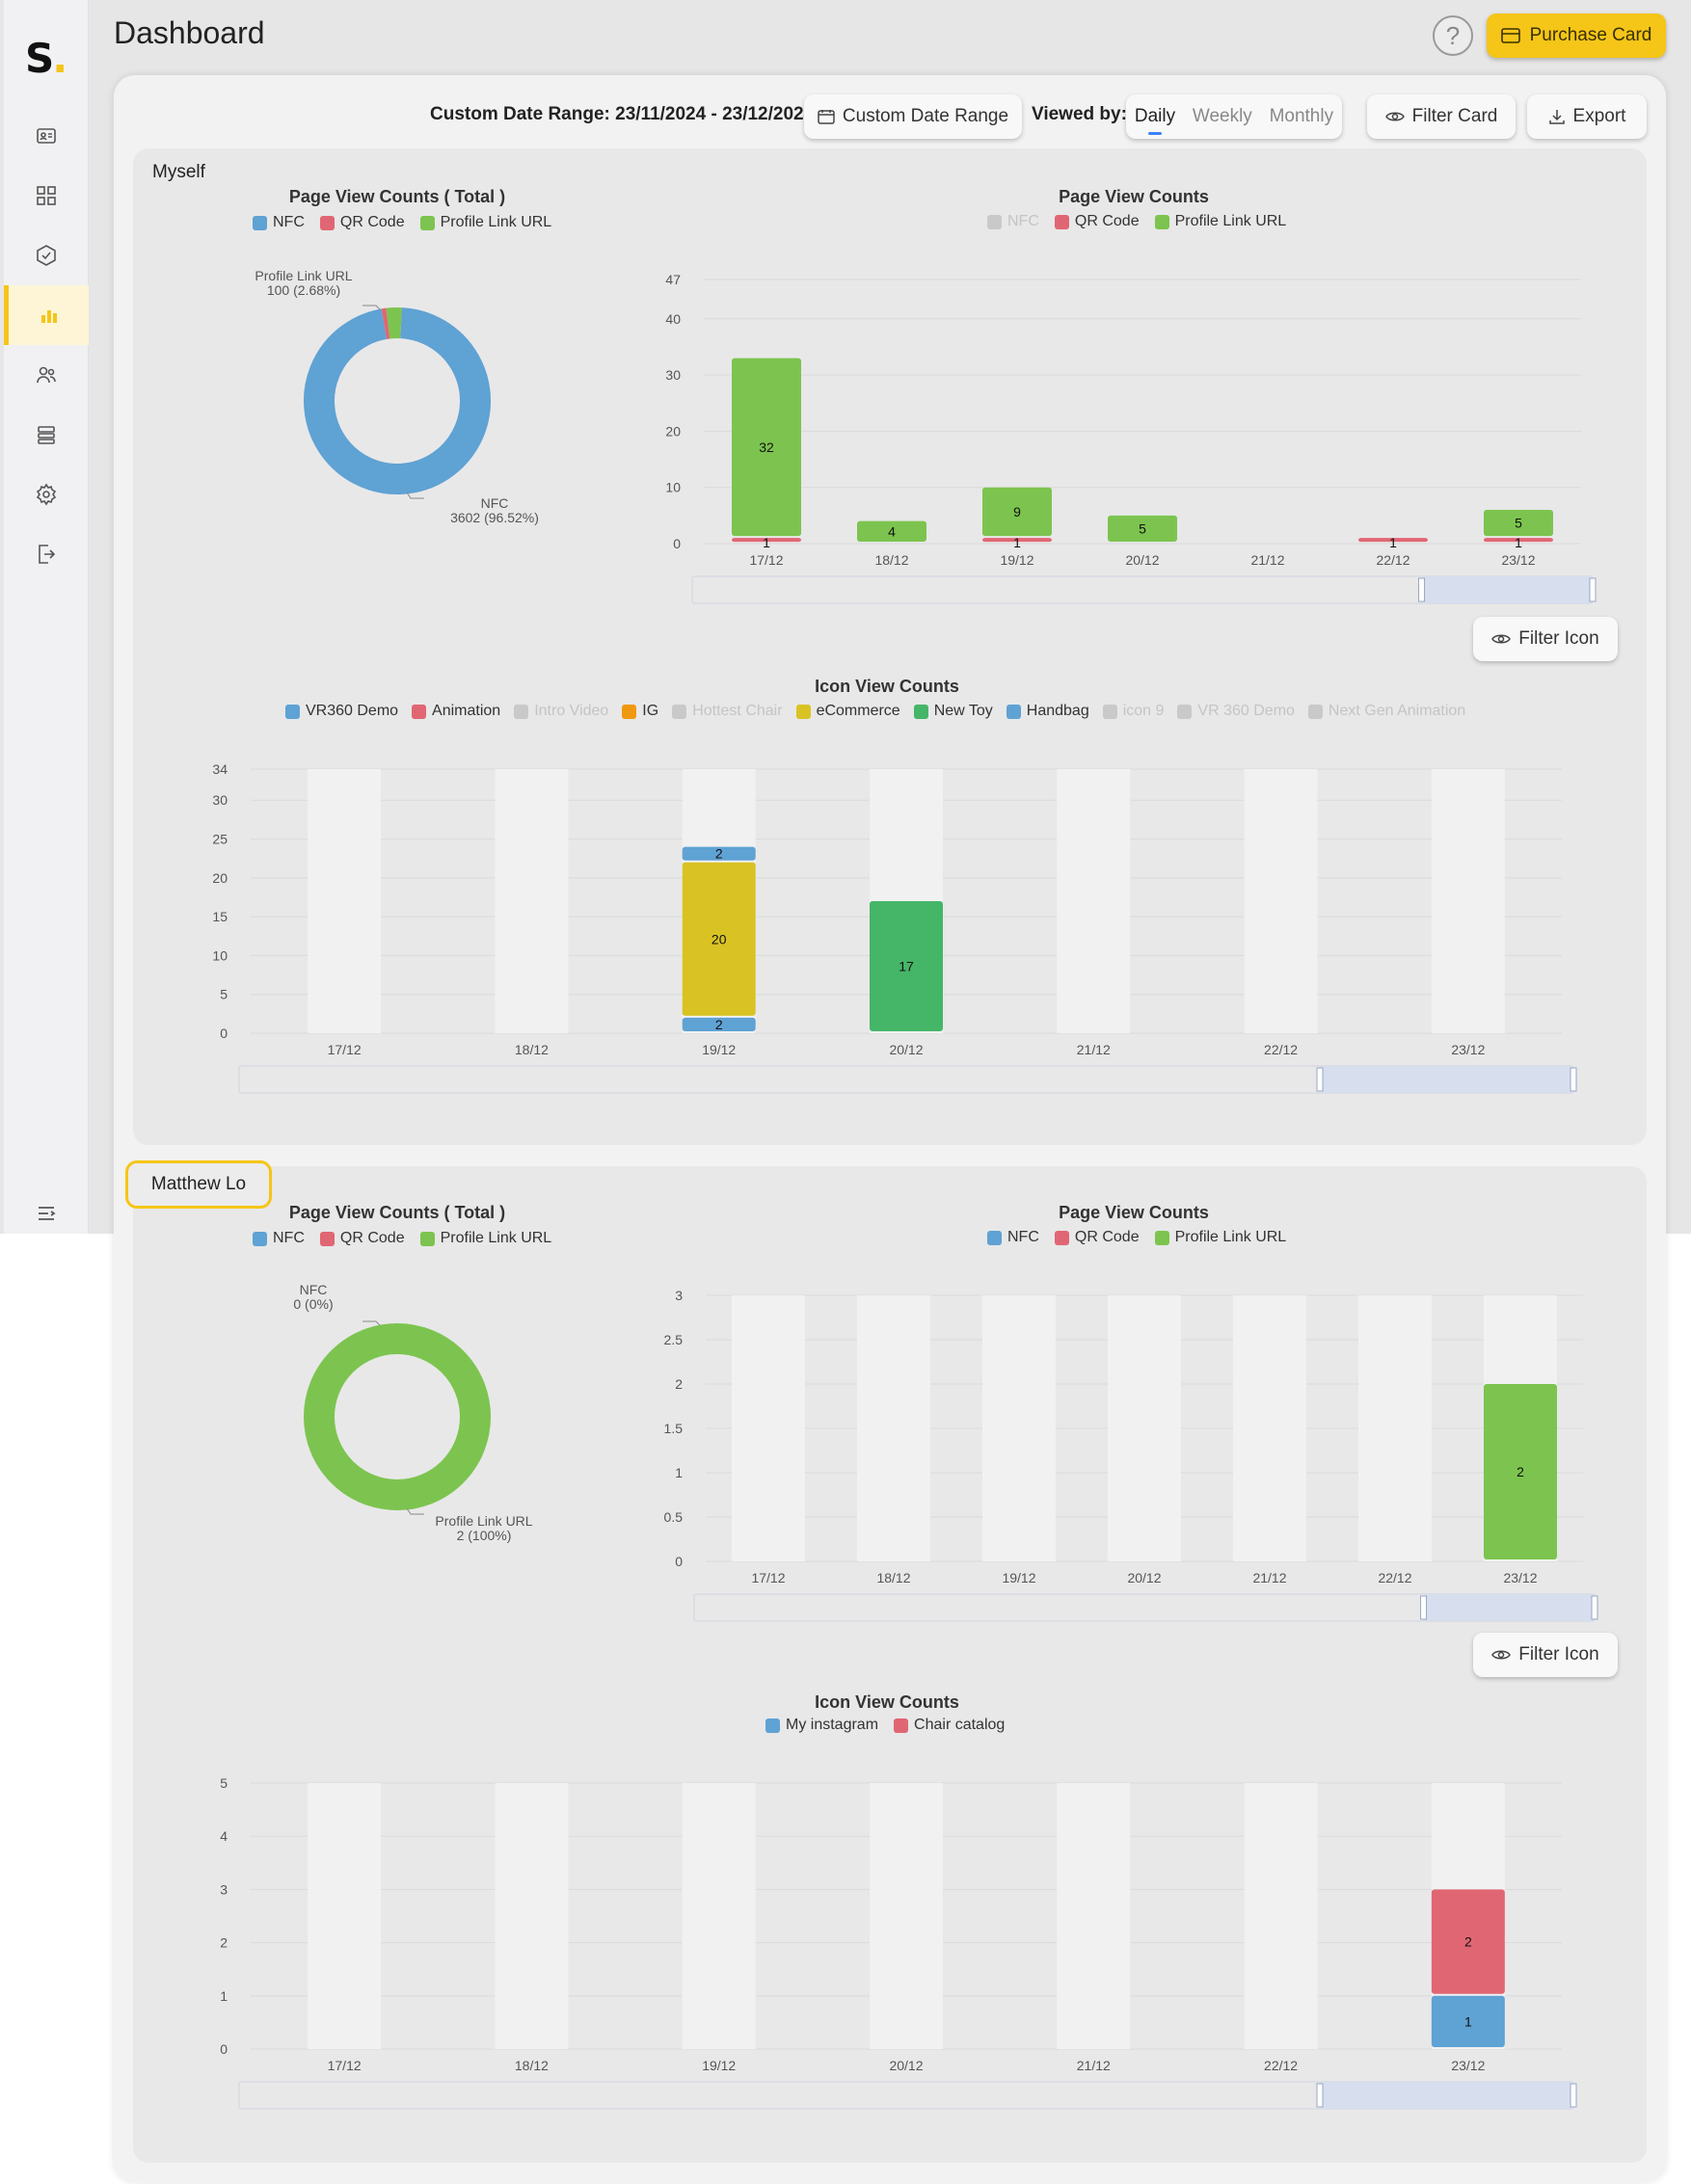 Image resolution: width=1691 pixels, height=2184 pixels. I want to click on y-tick-label: 2.5, so click(674, 1339).